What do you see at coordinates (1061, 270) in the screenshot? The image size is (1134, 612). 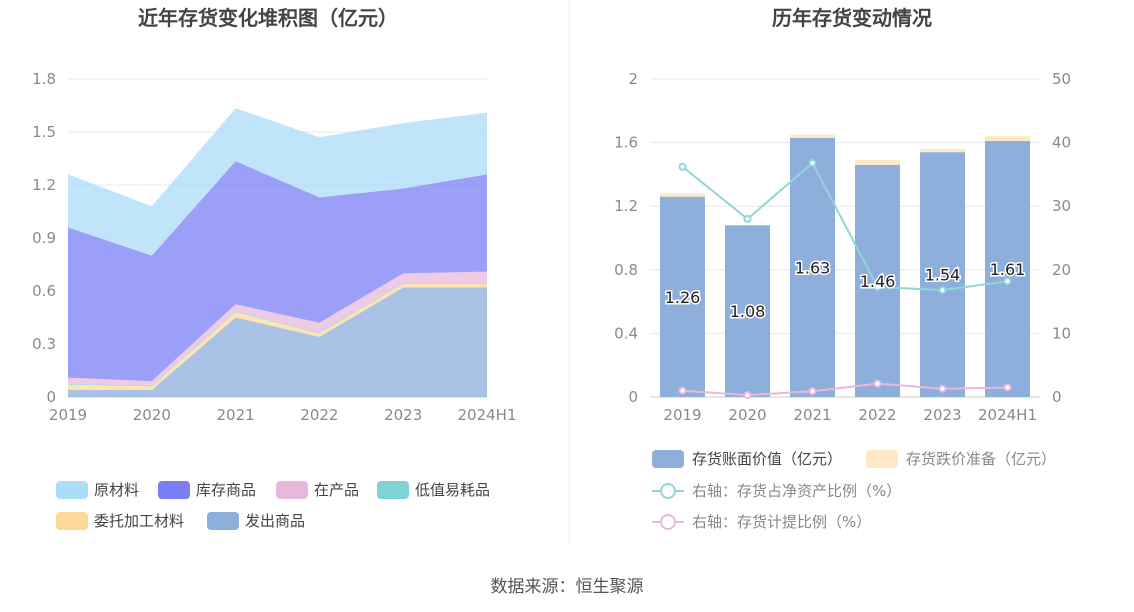 I see `right-right-y-tick-label: 20` at bounding box center [1061, 270].